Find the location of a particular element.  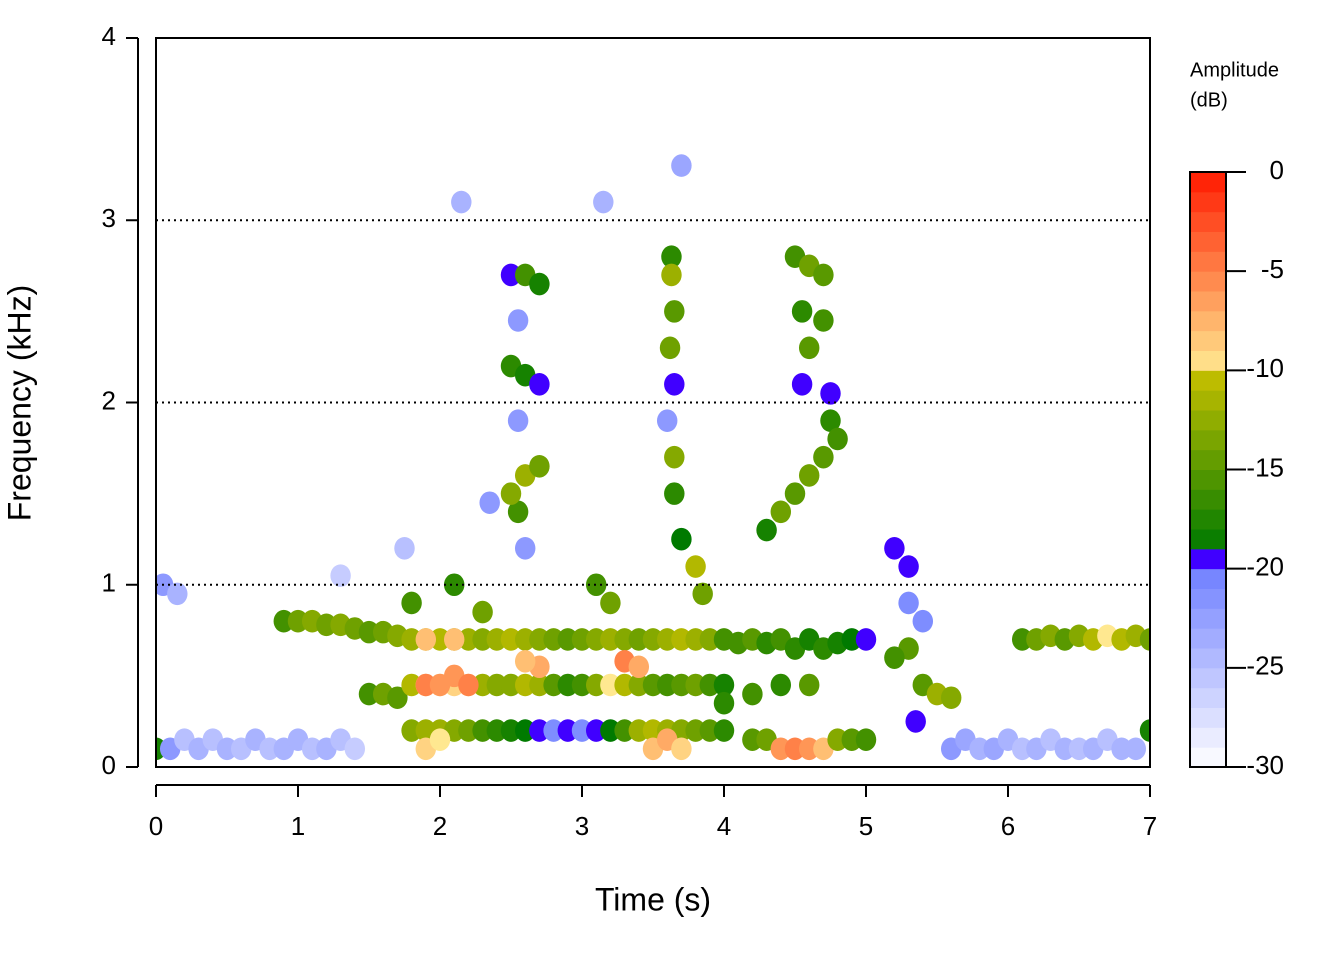

colorbar-tick-label: -20 is located at coordinates (1265, 567).